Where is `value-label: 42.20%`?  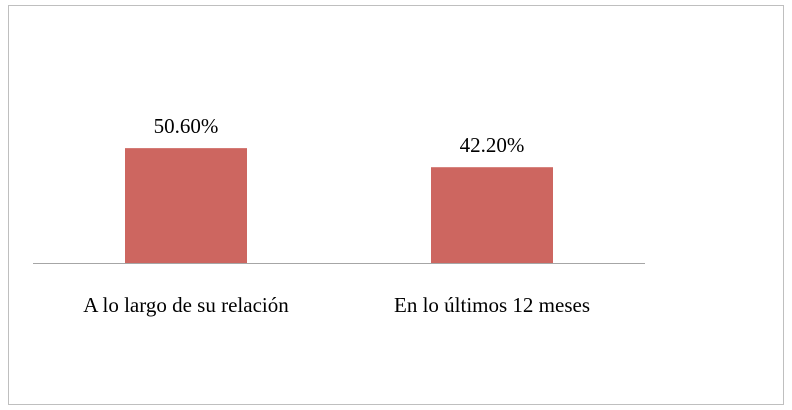
value-label: 42.20% is located at coordinates (492, 145).